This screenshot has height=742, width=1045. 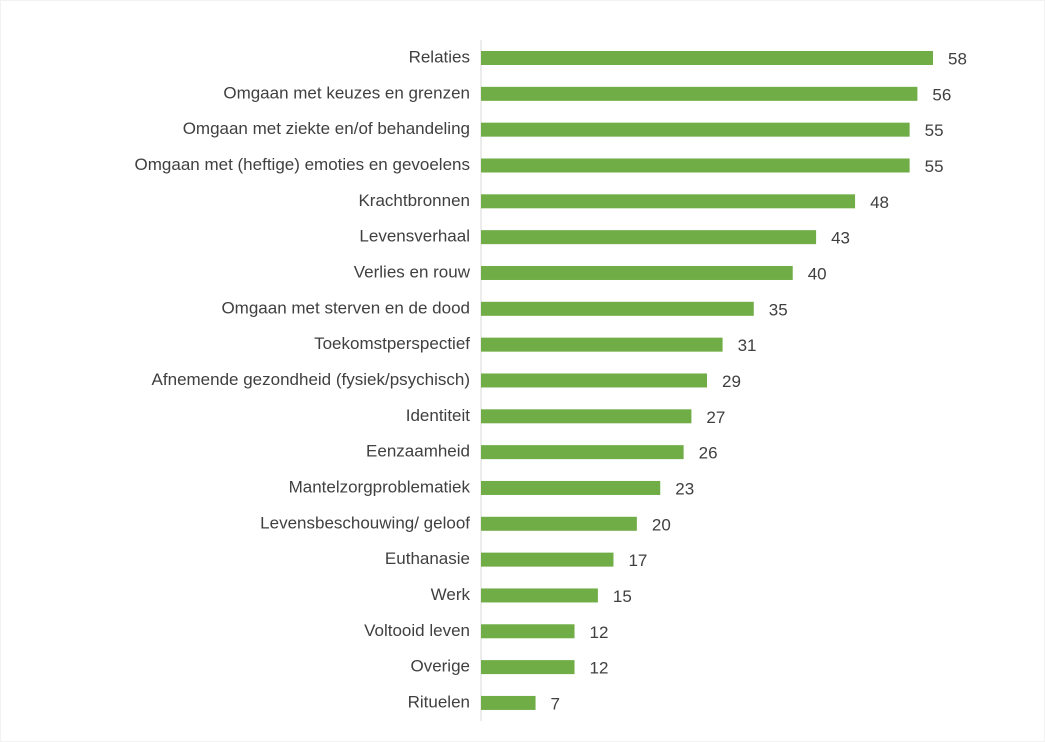 I want to click on category-label: Levensbeschouwing/ geloof, so click(x=365, y=522).